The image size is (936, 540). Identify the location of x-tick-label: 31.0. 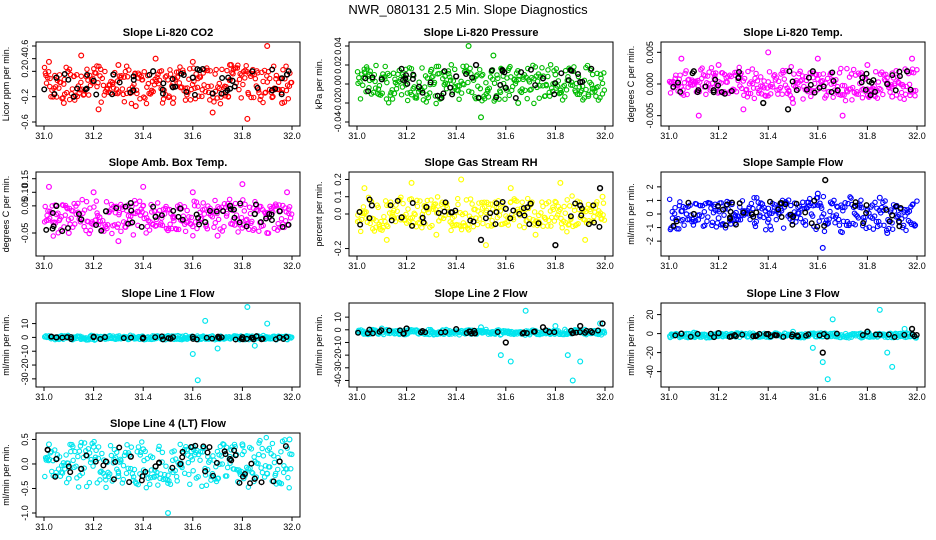
(44, 527).